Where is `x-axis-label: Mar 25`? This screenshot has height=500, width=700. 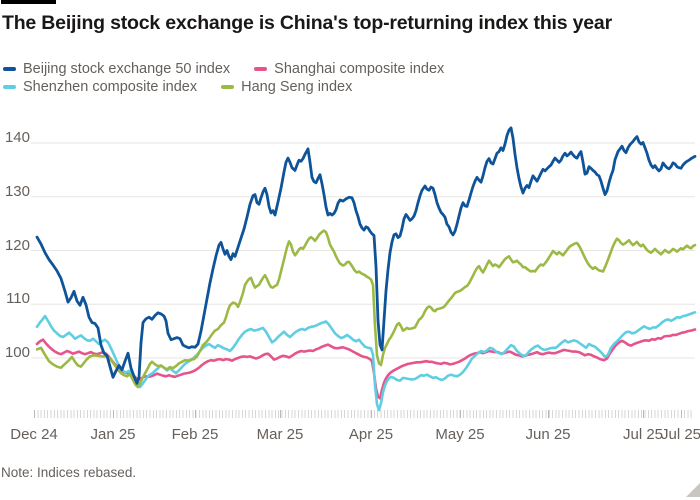 x-axis-label: Mar 25 is located at coordinates (280, 434).